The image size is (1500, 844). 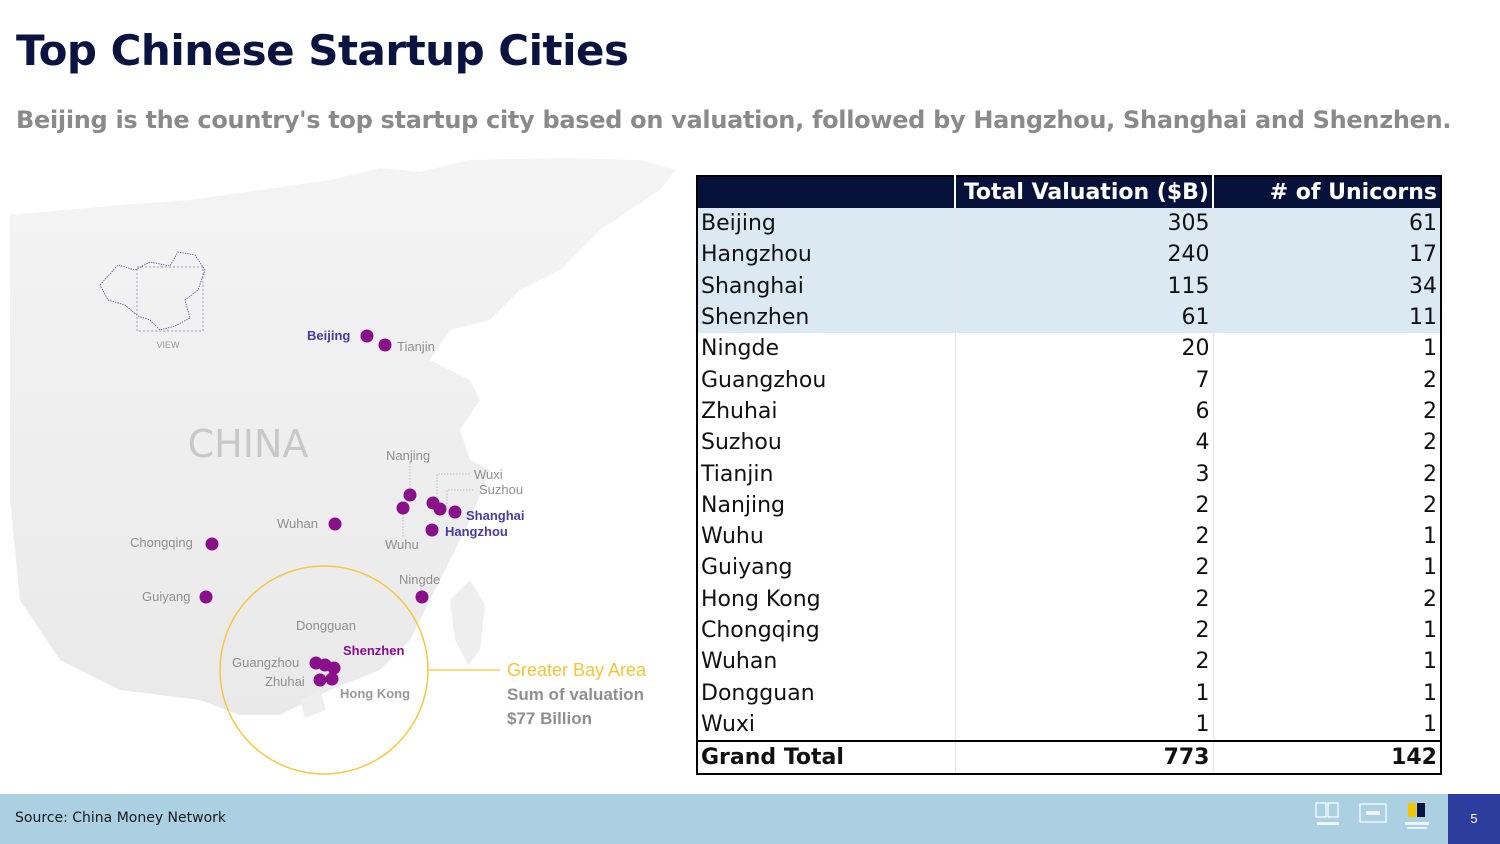 I want to click on cell-city: Dongguan, so click(x=826, y=693).